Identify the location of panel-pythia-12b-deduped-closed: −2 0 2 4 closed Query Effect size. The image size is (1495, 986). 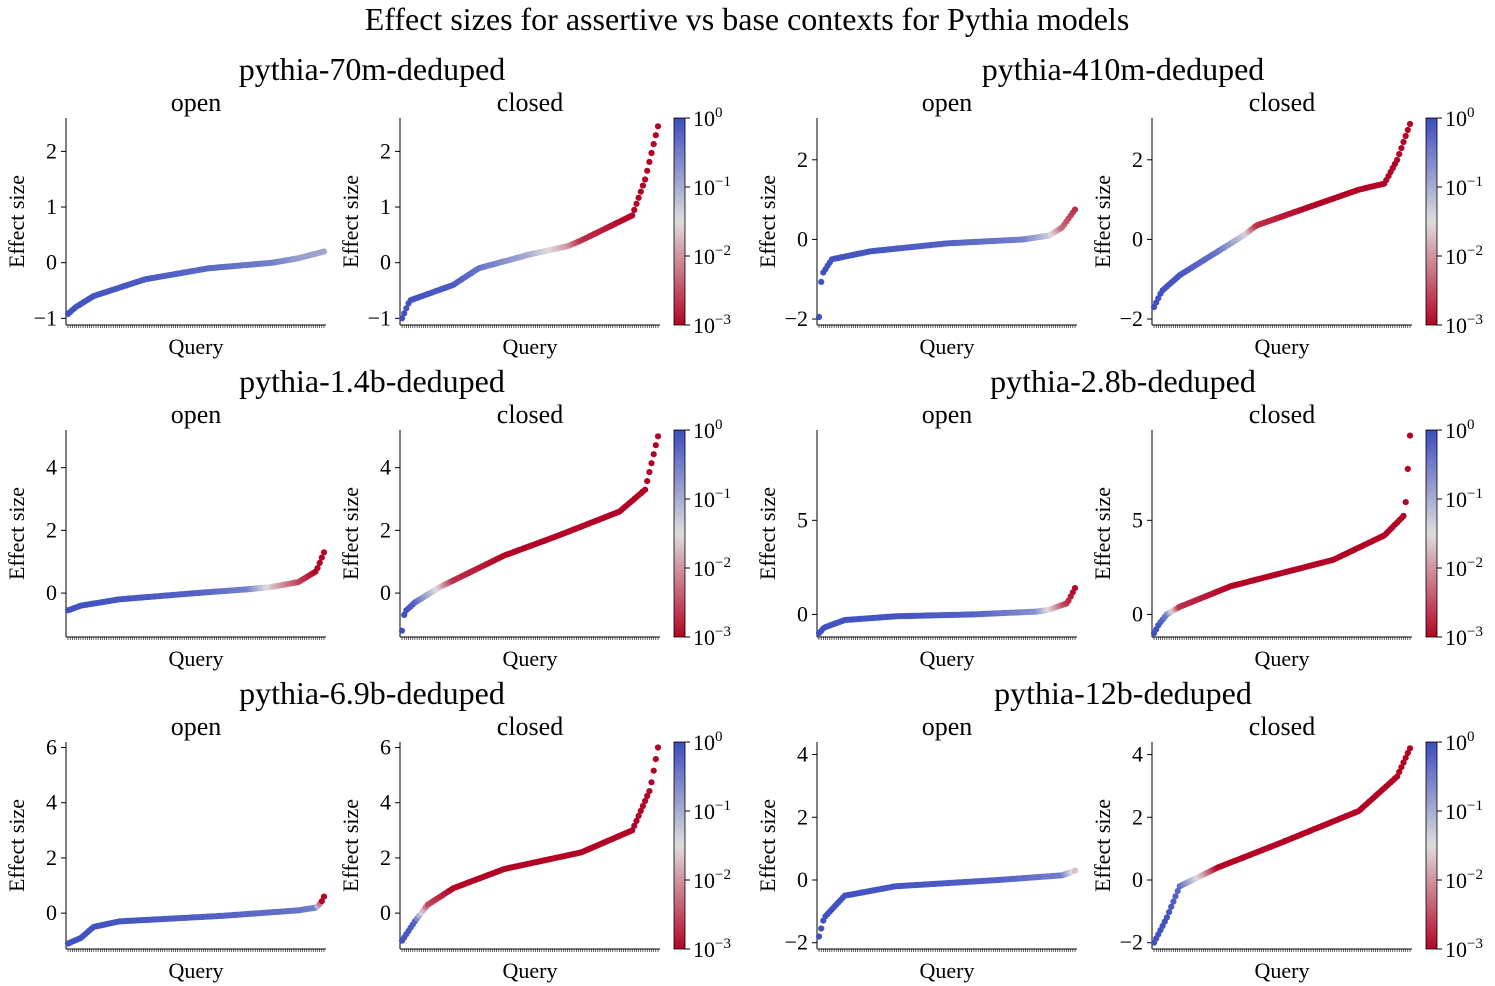
(1252, 847).